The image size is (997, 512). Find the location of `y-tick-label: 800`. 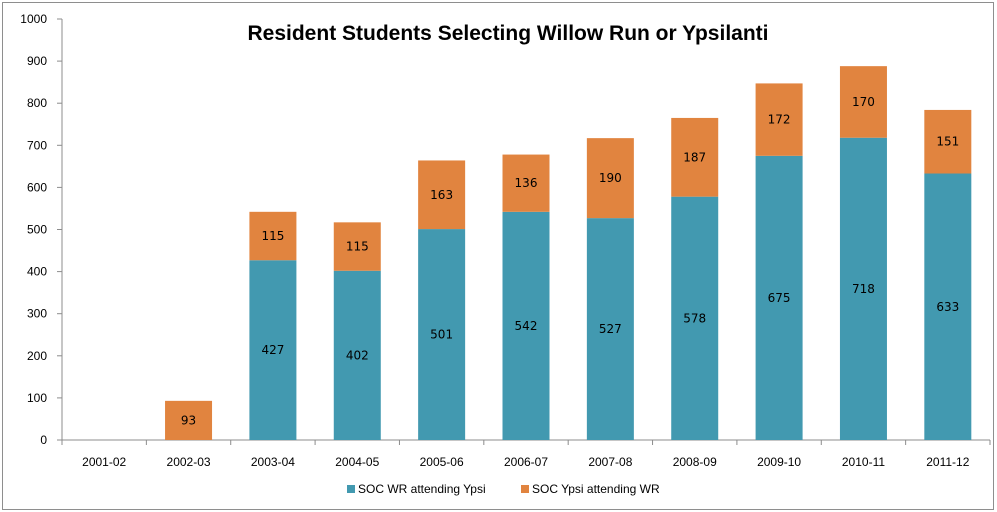

y-tick-label: 800 is located at coordinates (37, 103).